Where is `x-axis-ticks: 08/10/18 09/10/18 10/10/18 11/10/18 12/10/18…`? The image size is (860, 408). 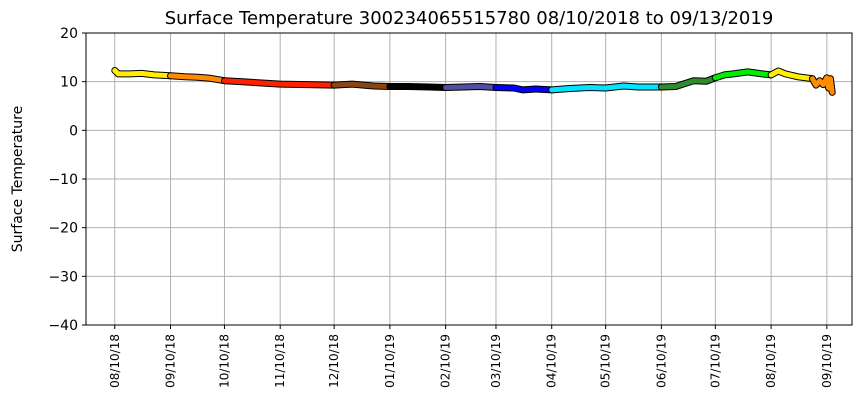 x-axis-ticks: 08/10/18 09/10/18 10/10/18 11/10/18 12/10/18… is located at coordinates (471, 356).